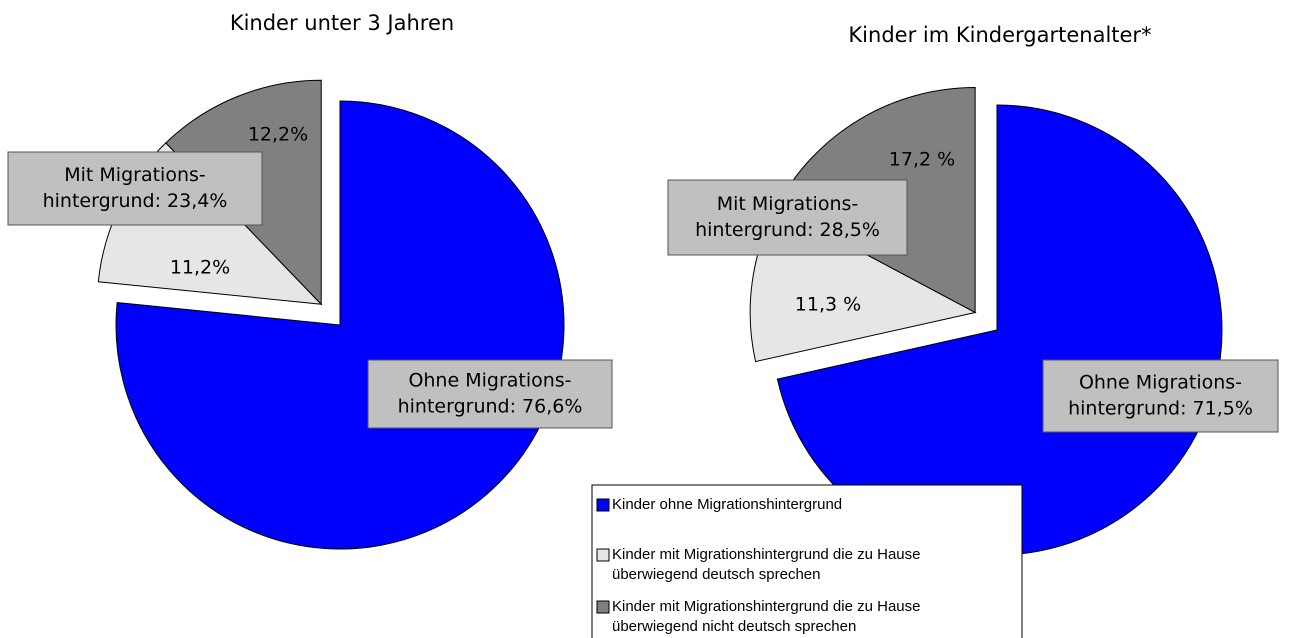  I want to click on legend-box, so click(807, 561).